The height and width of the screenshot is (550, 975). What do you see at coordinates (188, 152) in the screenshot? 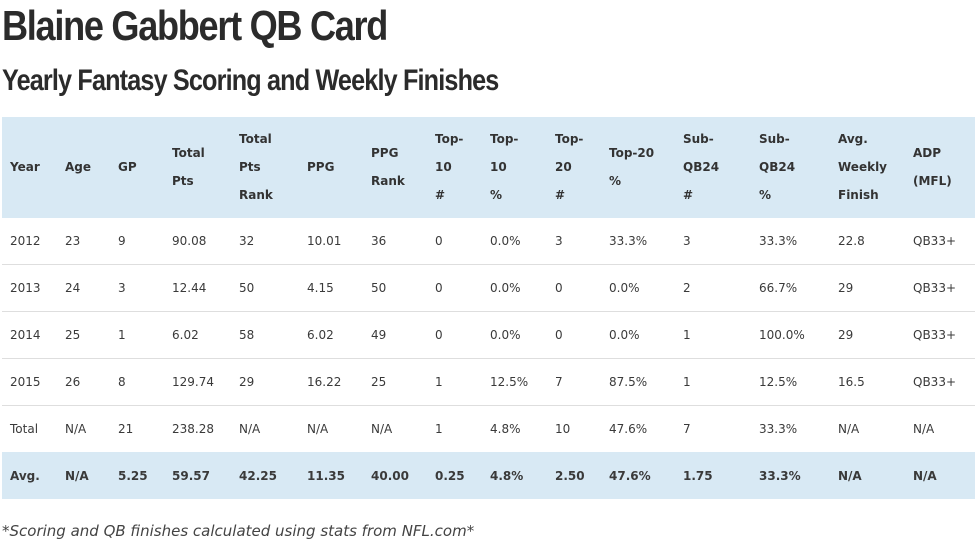
I see `column-header-text: Total` at bounding box center [188, 152].